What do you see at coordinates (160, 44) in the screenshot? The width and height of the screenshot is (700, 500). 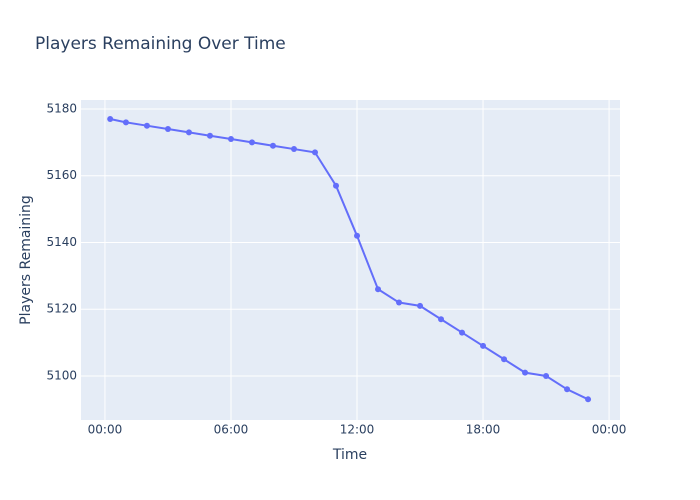 I see `chart-title: Players Remaining Over Time` at bounding box center [160, 44].